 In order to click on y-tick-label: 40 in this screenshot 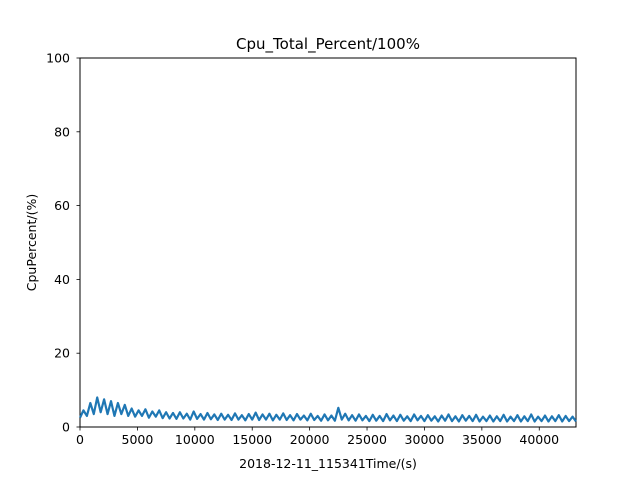, I will do `click(62, 279)`.